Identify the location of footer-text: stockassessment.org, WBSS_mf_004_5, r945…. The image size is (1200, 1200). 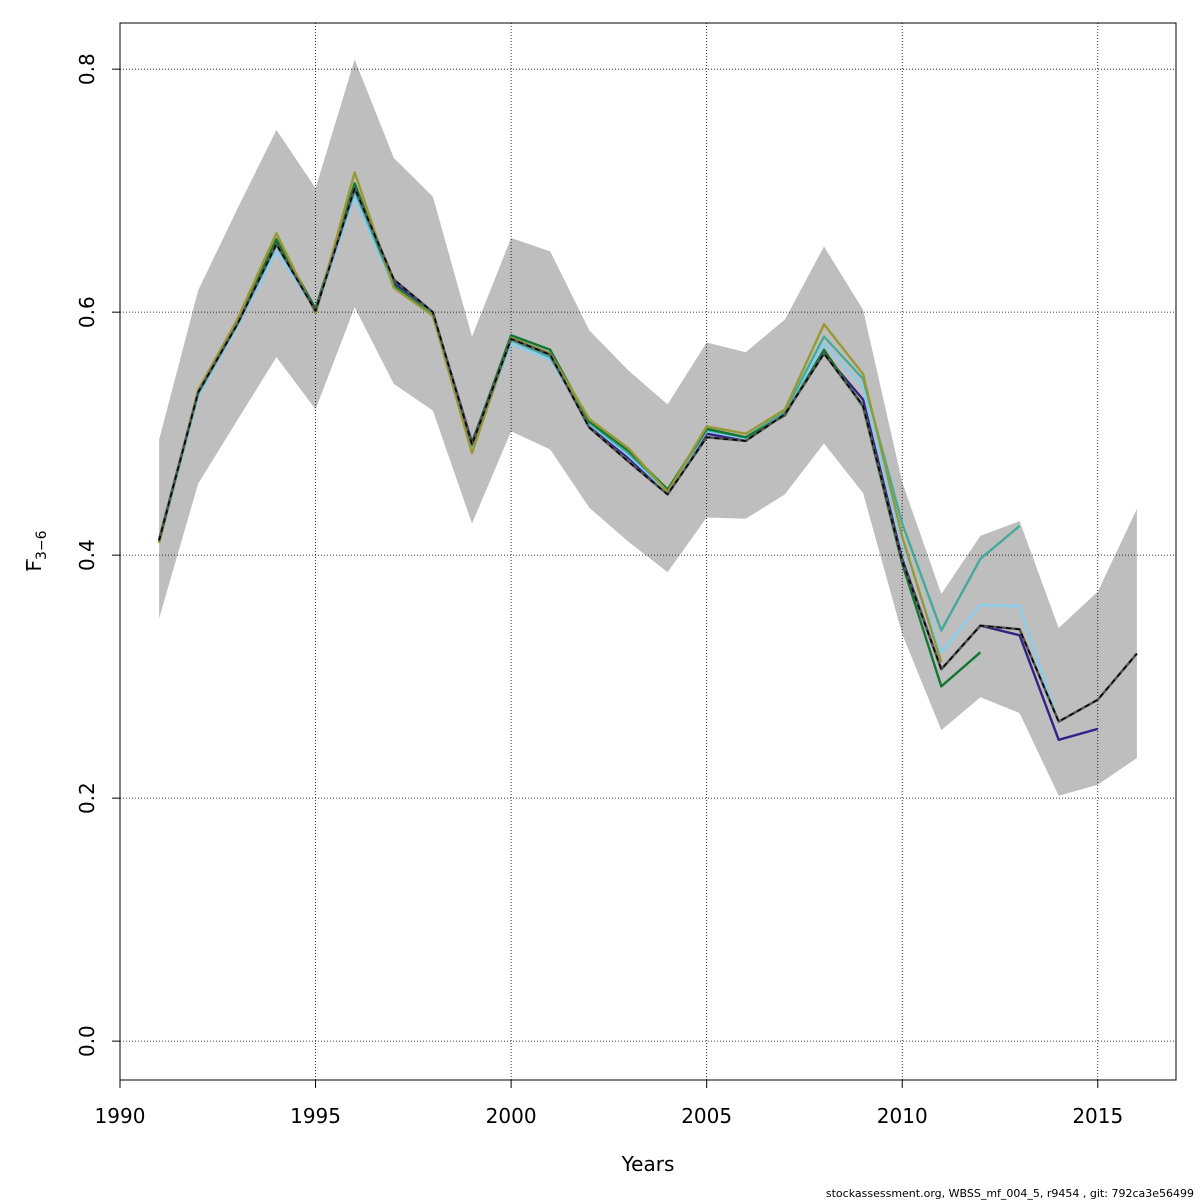
(1010, 1193).